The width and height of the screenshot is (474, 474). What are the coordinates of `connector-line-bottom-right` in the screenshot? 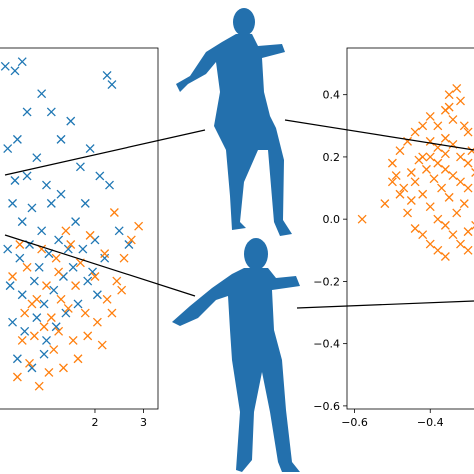 It's located at (385, 304).